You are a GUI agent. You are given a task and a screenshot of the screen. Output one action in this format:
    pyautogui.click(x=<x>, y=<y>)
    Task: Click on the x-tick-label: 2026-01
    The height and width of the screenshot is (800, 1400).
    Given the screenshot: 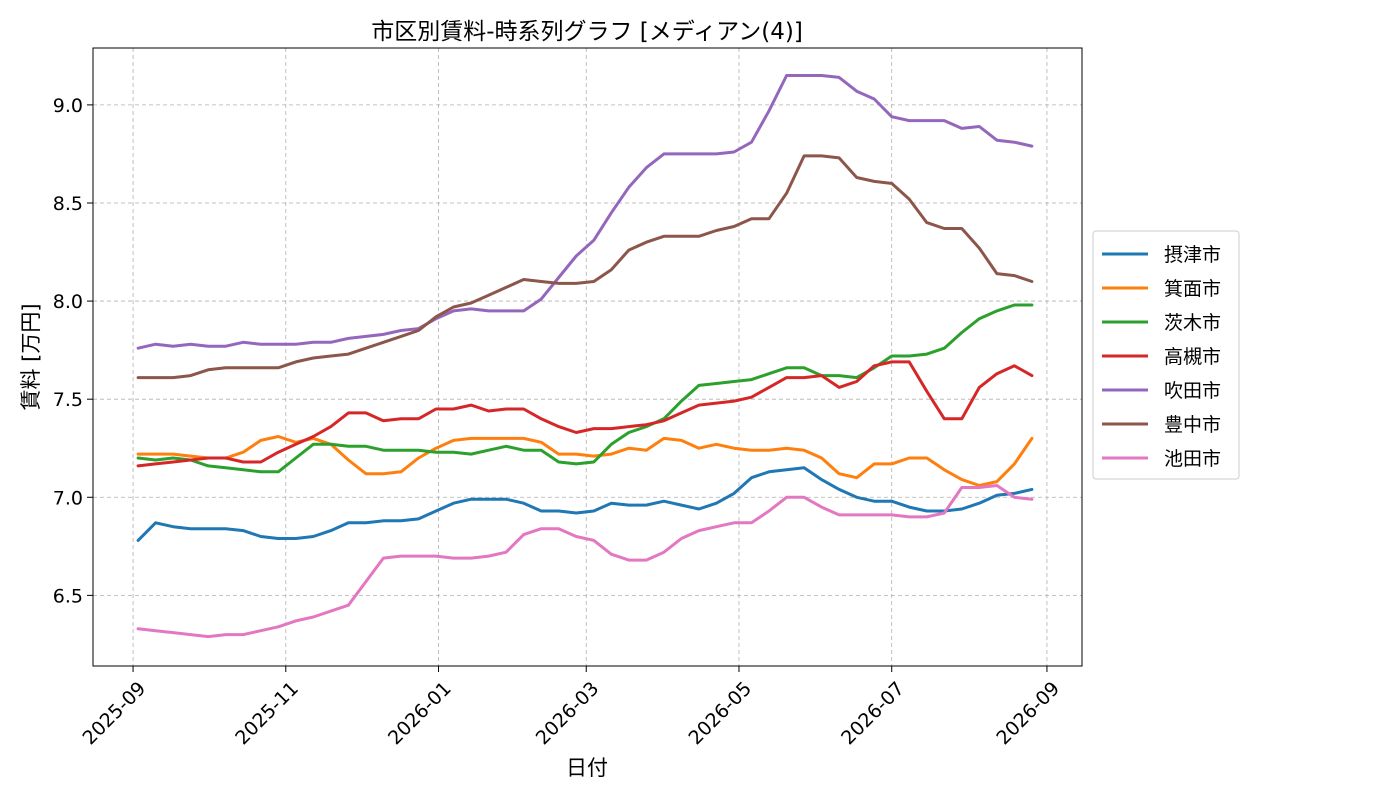 What is the action you would take?
    pyautogui.click(x=420, y=714)
    